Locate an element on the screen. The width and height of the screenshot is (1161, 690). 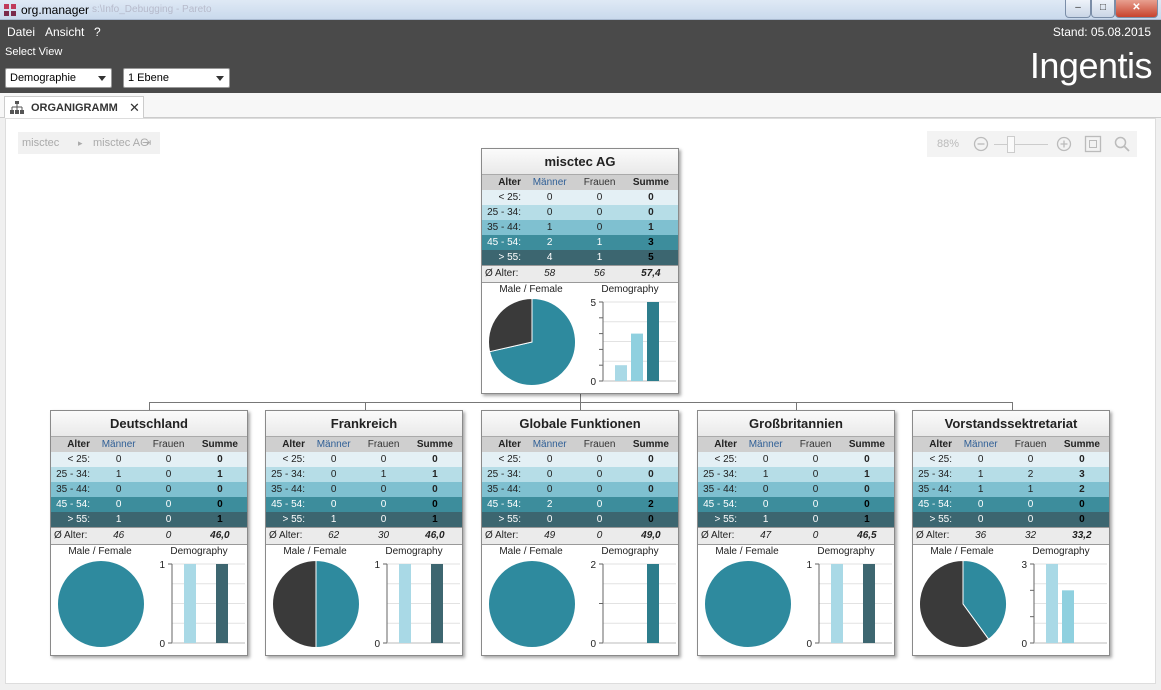
stand-date: Stand: 05.08.2015 is located at coordinates (1101, 32).